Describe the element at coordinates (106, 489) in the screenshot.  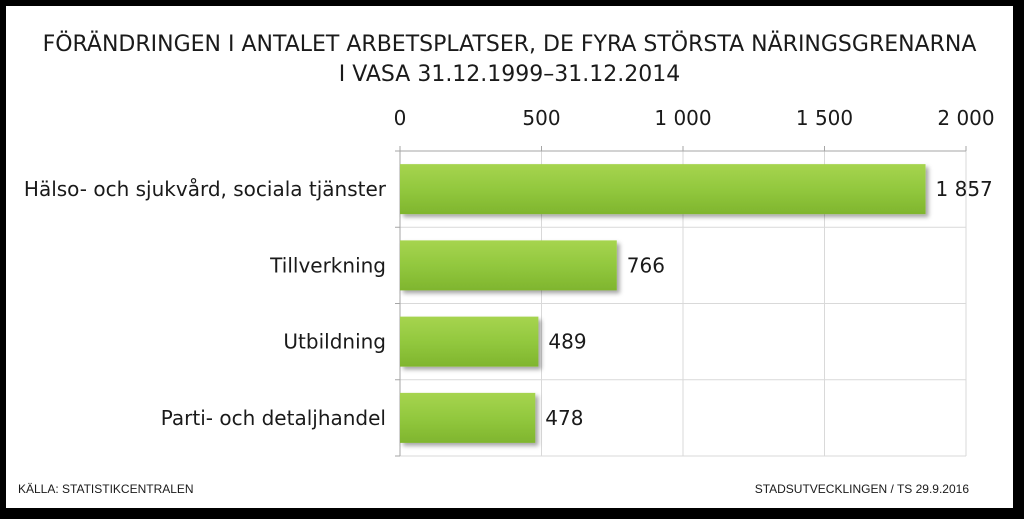
I see `source-note: KÄLLA: STATISTIKCENTRALEN` at that location.